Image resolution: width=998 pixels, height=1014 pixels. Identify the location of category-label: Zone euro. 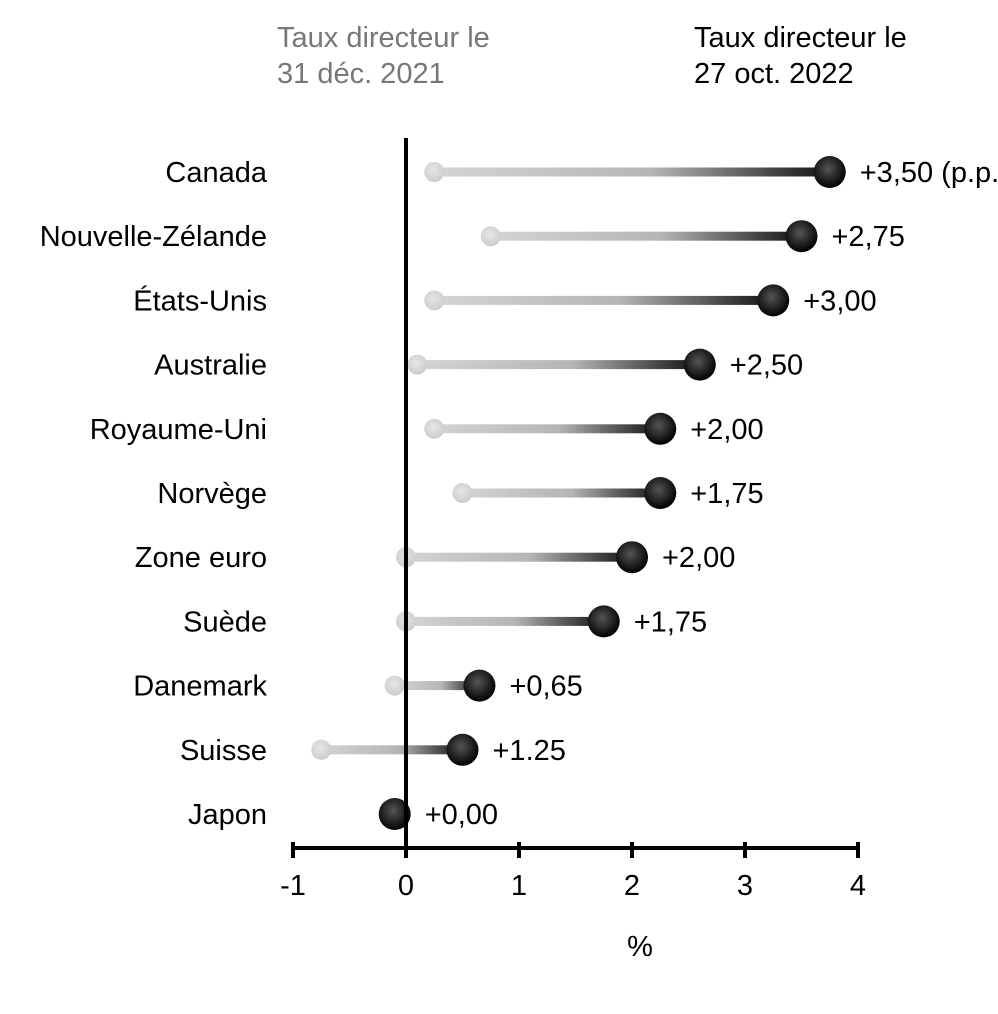
(201, 558).